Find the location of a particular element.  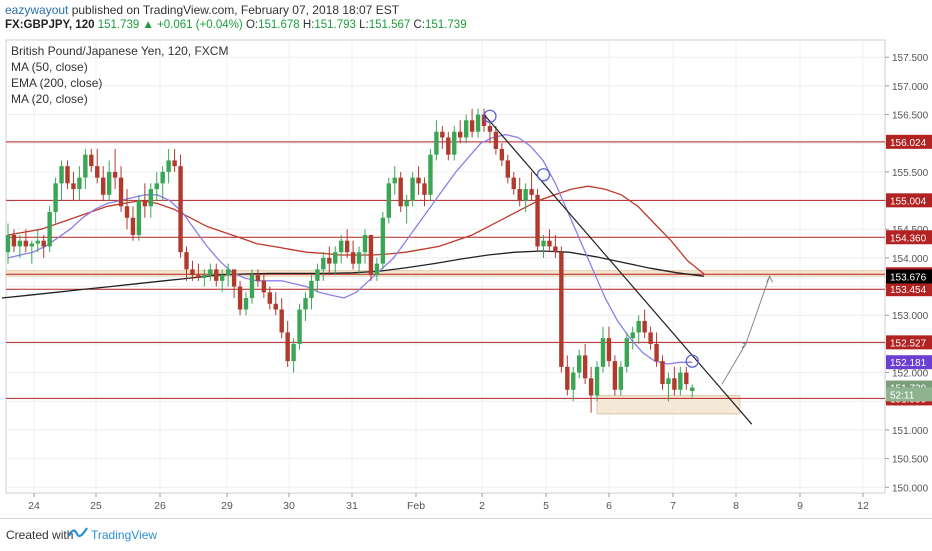

last-price: 151.739 is located at coordinates (118, 25).